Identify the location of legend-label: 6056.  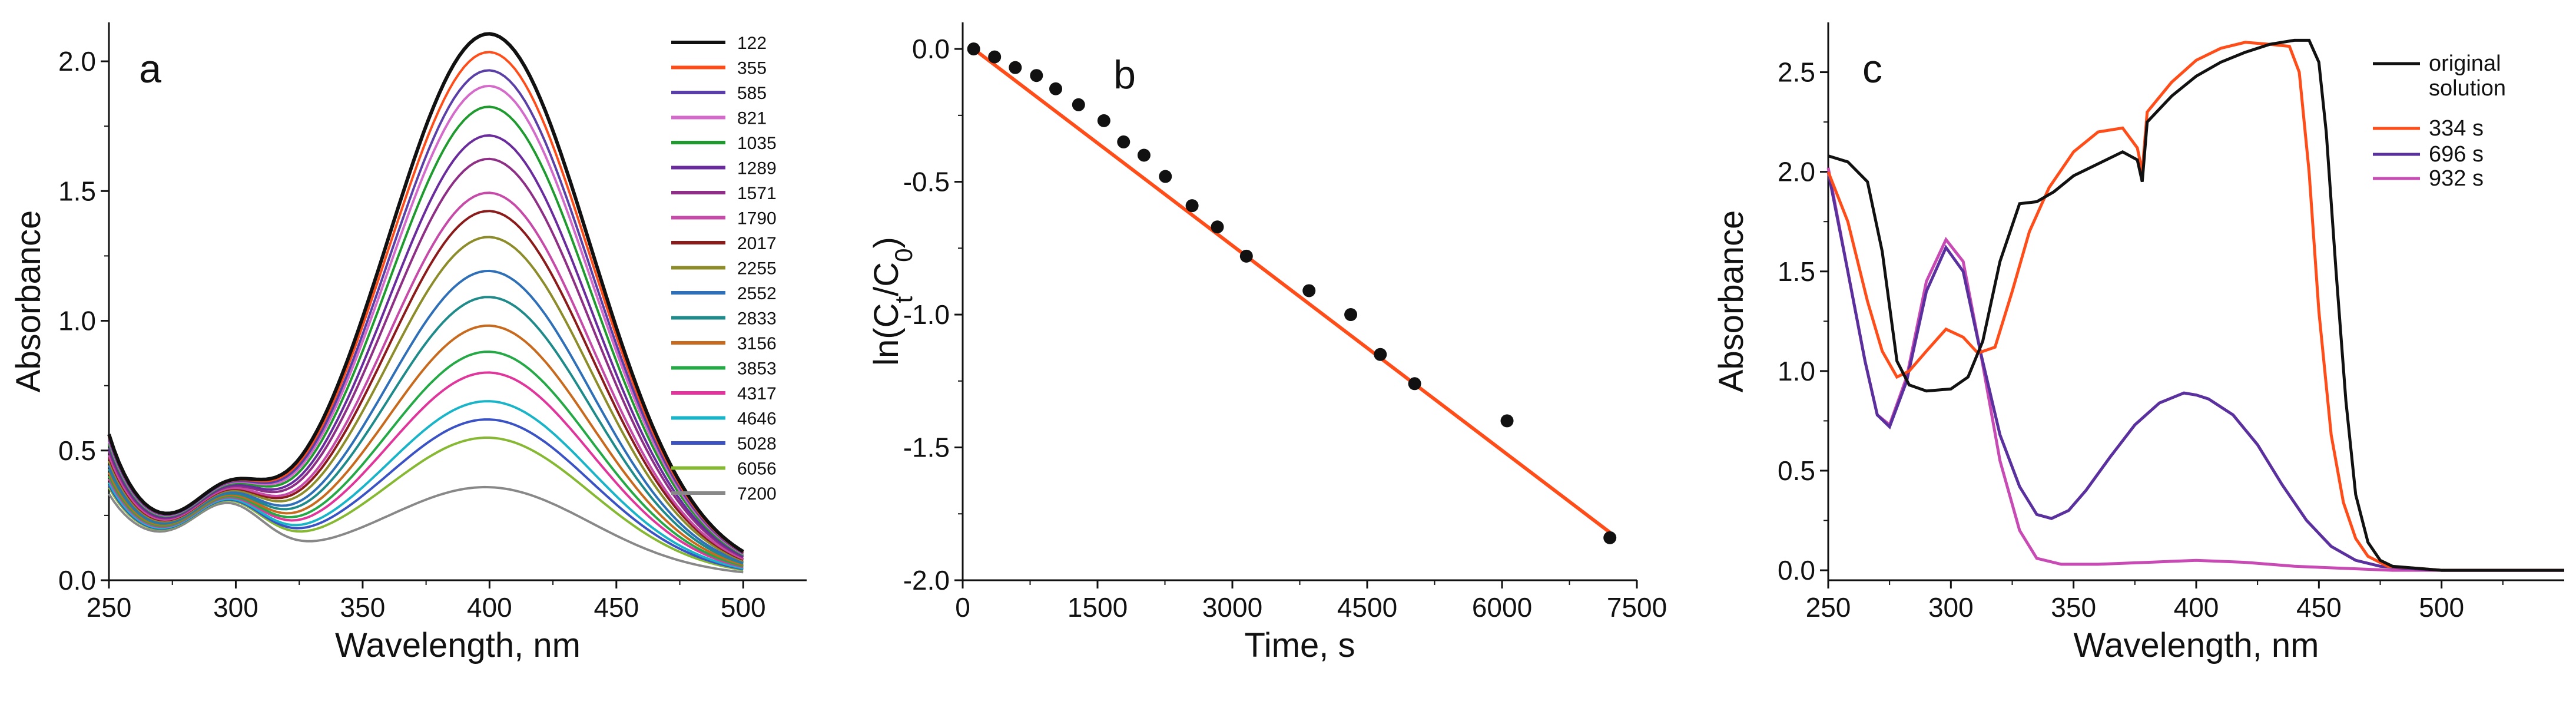
(757, 469).